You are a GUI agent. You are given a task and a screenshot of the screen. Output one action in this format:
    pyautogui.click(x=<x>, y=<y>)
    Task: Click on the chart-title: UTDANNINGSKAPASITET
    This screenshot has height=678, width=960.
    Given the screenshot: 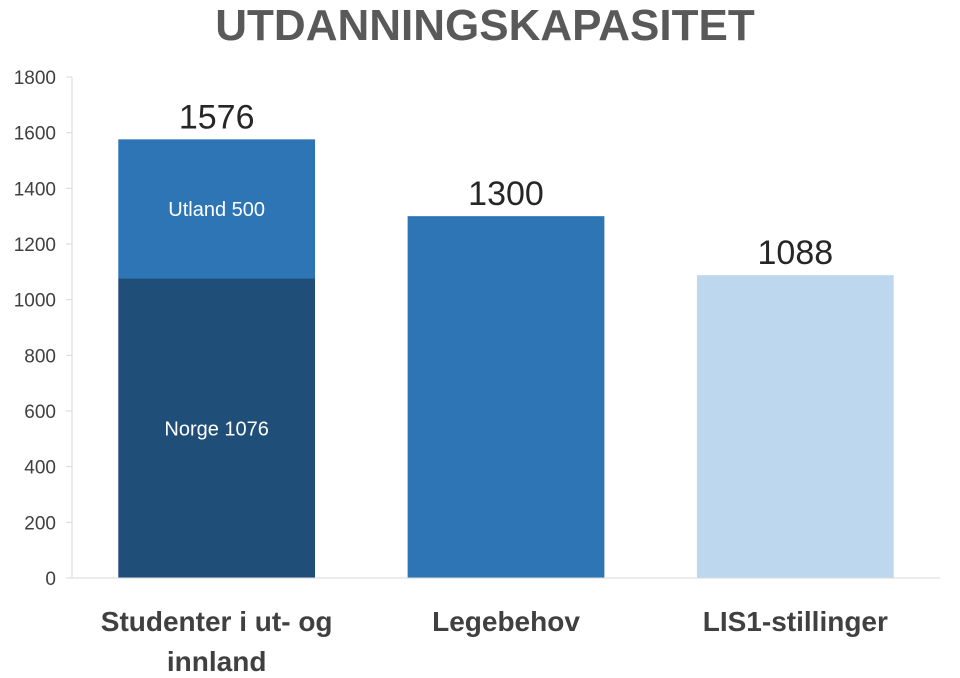 What is the action you would take?
    pyautogui.click(x=485, y=25)
    